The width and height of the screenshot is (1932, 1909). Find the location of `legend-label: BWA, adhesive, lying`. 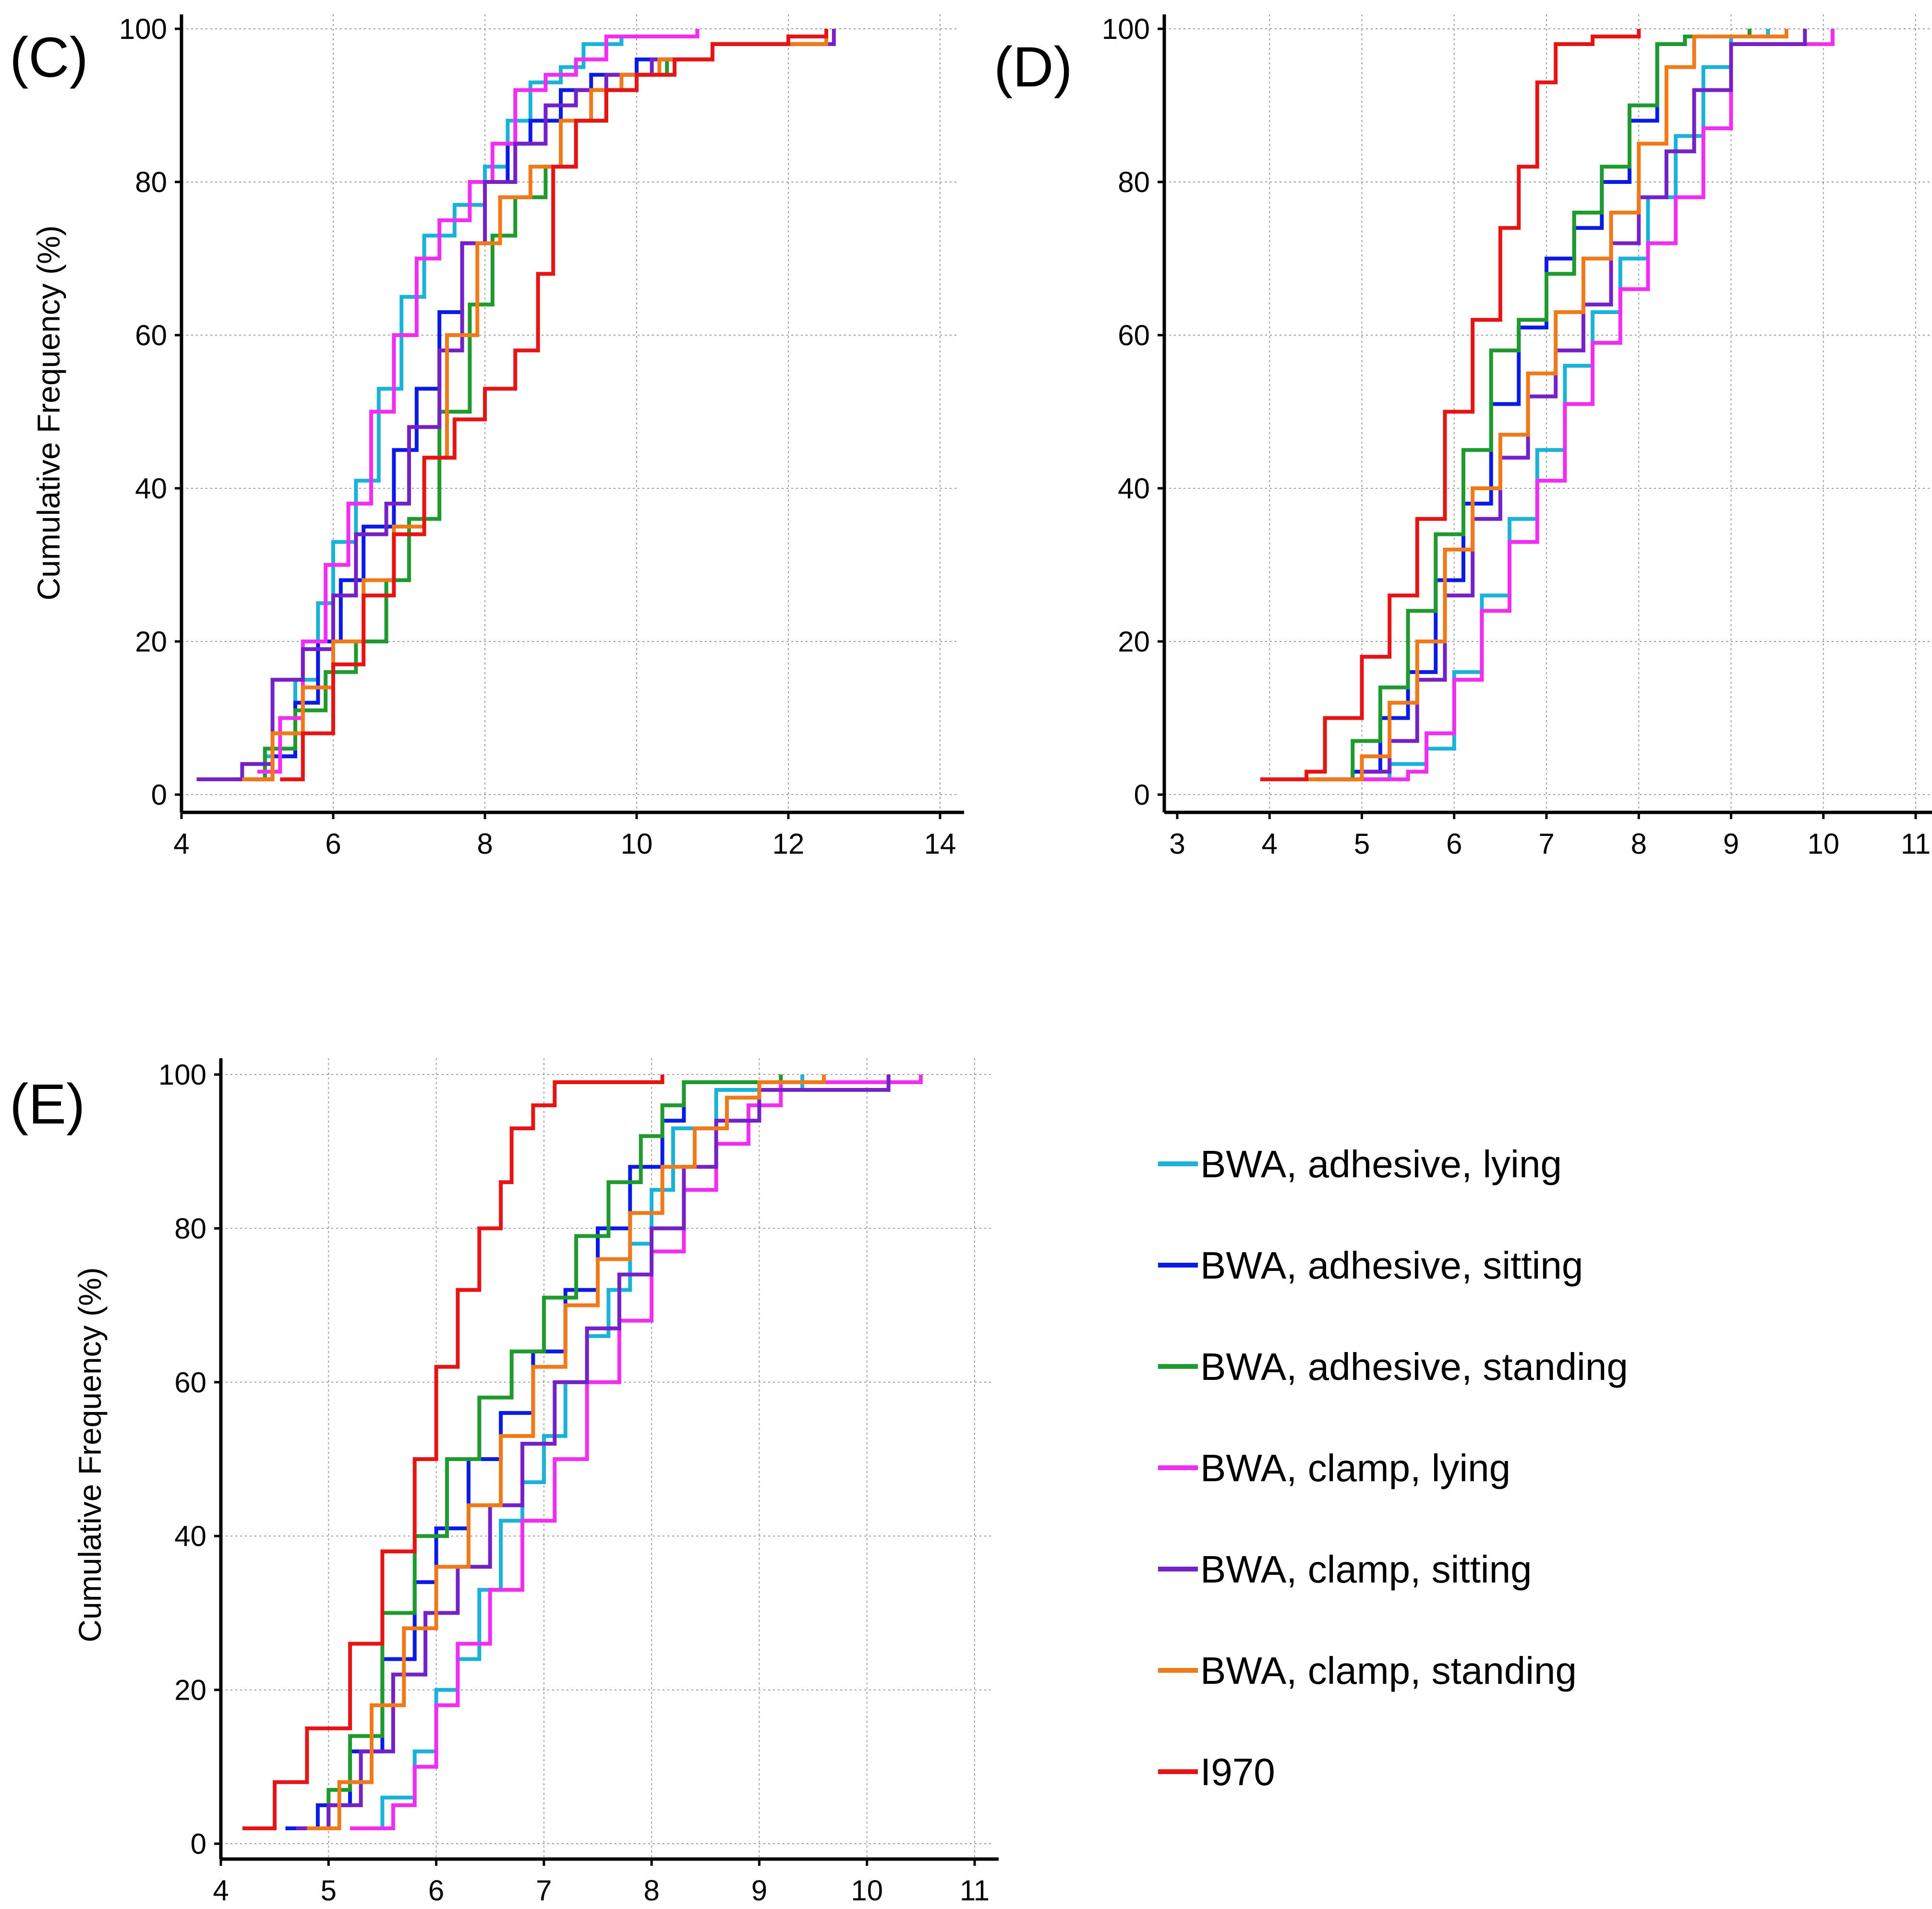

legend-label: BWA, adhesive, lying is located at coordinates (1381, 1164).